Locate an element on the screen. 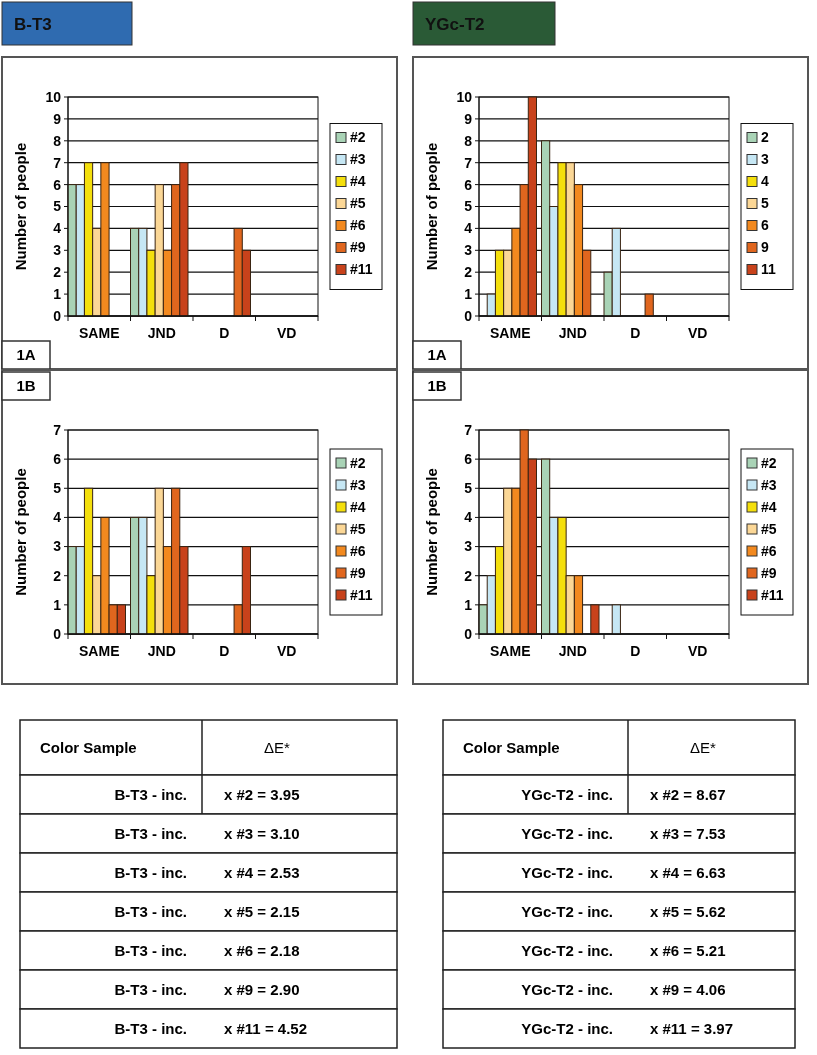 This screenshot has height=1055, width=817. text: x #5 = 2.15 is located at coordinates (262, 911).